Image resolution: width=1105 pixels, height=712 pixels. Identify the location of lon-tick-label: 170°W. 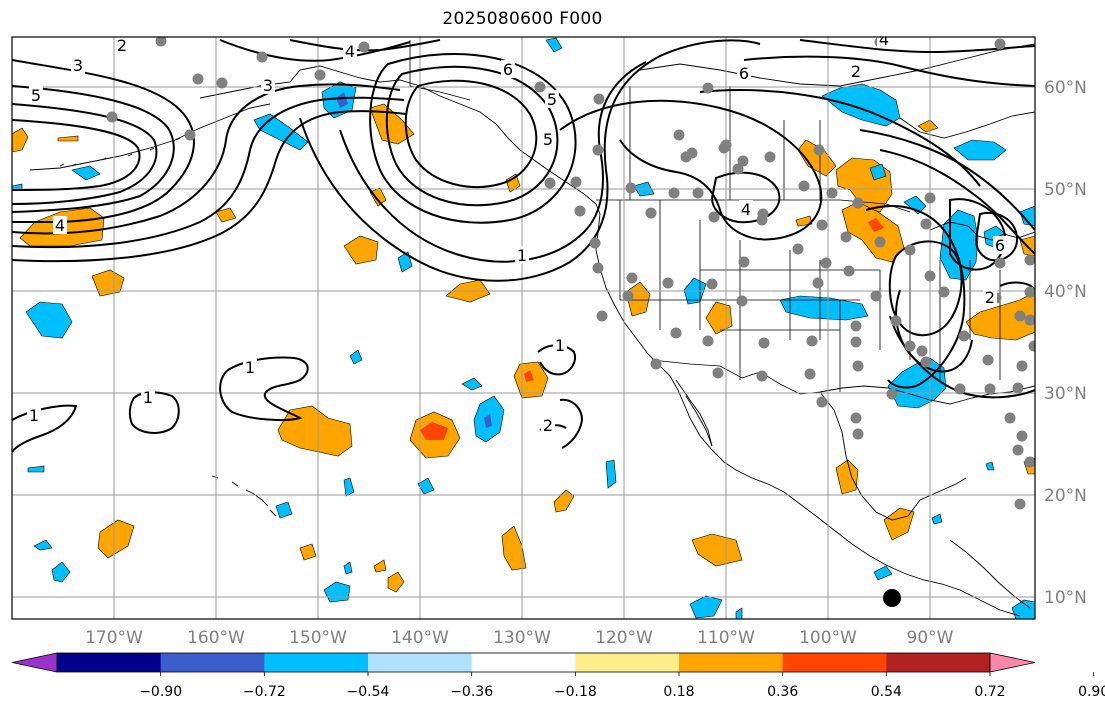
(114, 638).